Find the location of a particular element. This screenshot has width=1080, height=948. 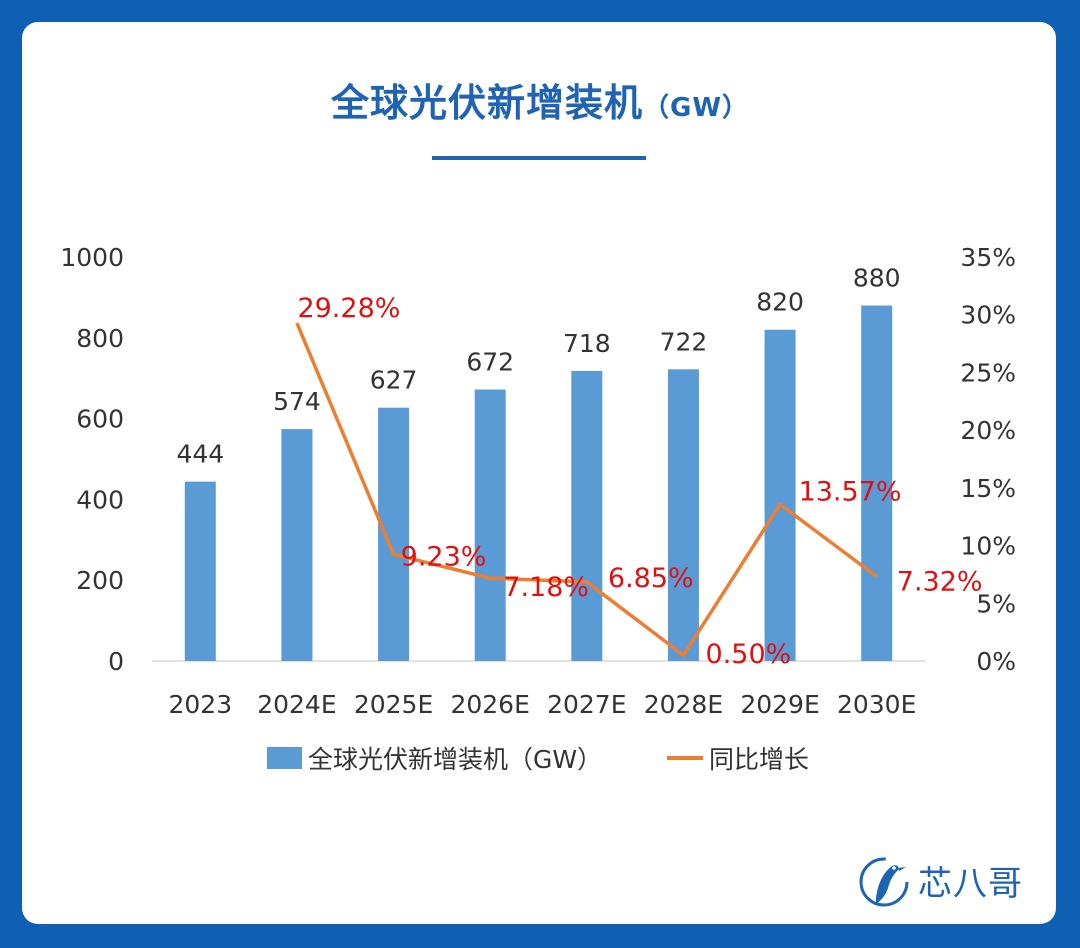

y-left-tick-label: 800 is located at coordinates (100, 338).